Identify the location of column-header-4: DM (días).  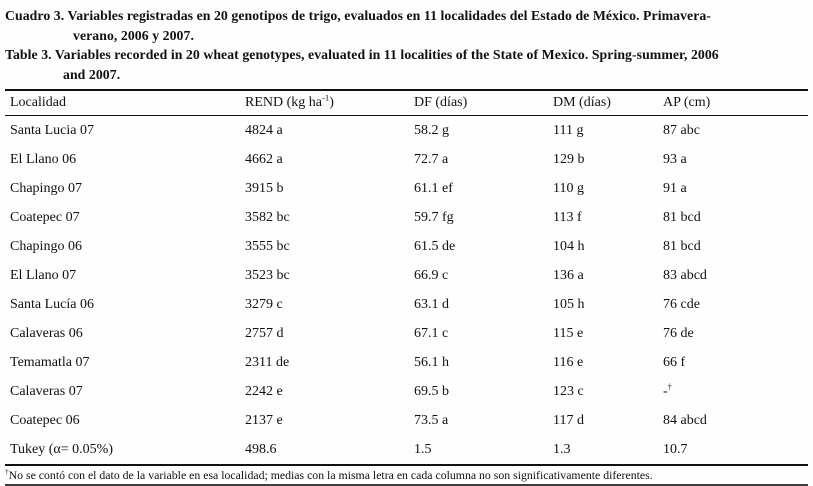
(608, 103).